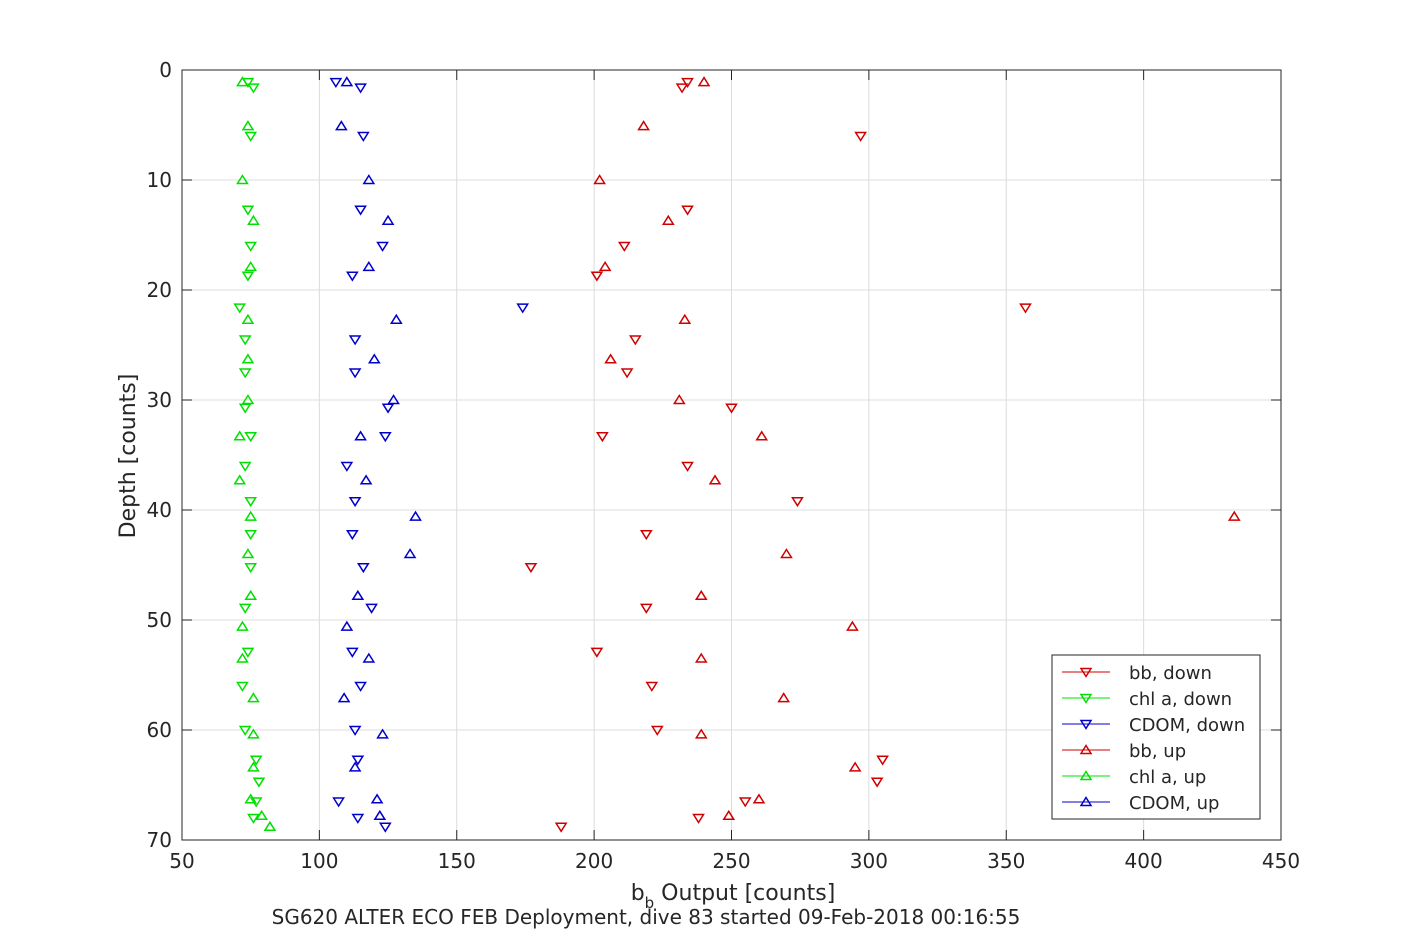  What do you see at coordinates (181, 861) in the screenshot?
I see `x-tick-label: 50` at bounding box center [181, 861].